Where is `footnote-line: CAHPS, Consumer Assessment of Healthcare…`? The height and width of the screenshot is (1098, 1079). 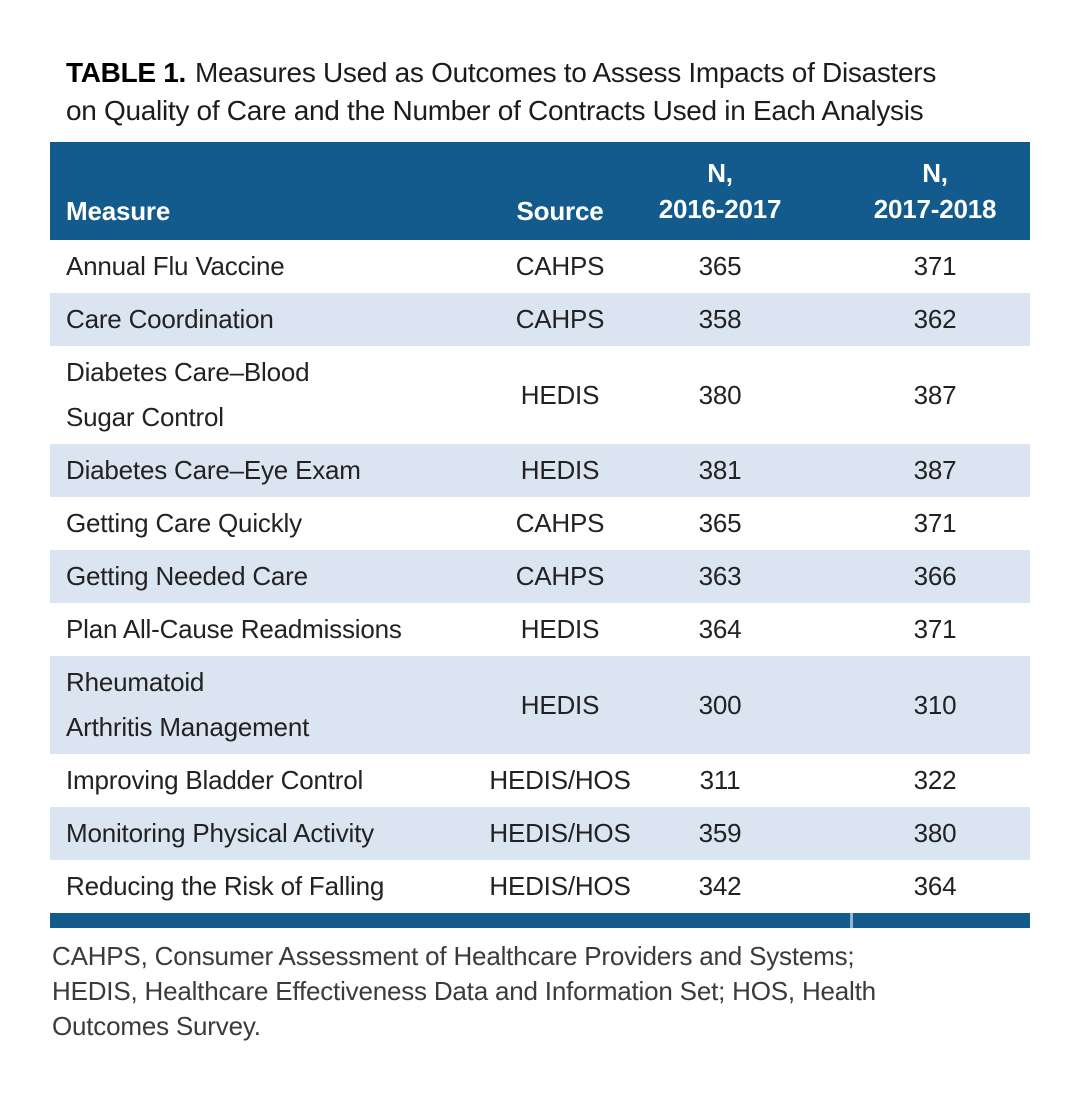
footnote-line: CAHPS, Consumer Assessment of Healthcare… is located at coordinates (453, 956).